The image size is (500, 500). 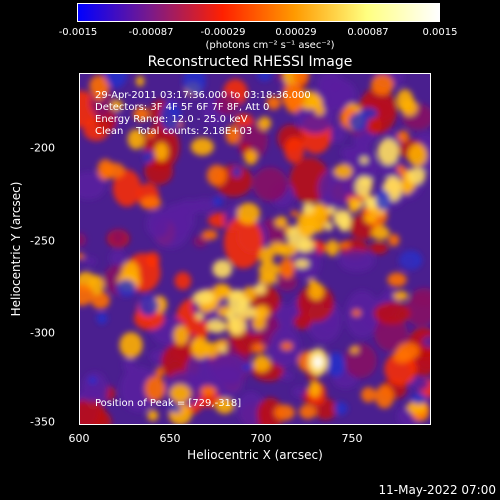 What do you see at coordinates (223, 32) in the screenshot?
I see `colorbar-tick: -0.00029` at bounding box center [223, 32].